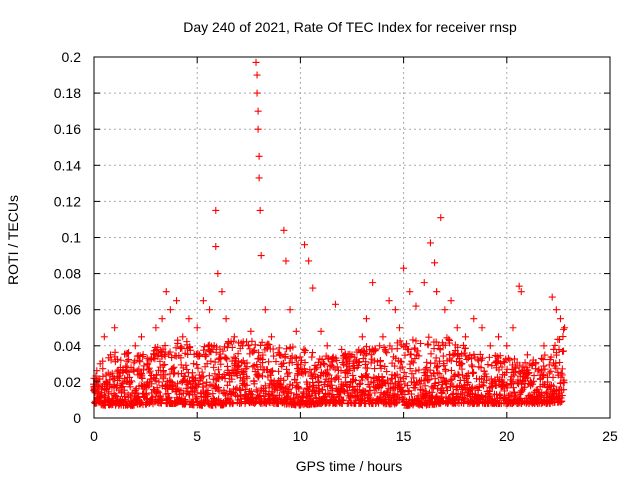  I want to click on y-tick-label: 0.04, so click(67, 346).